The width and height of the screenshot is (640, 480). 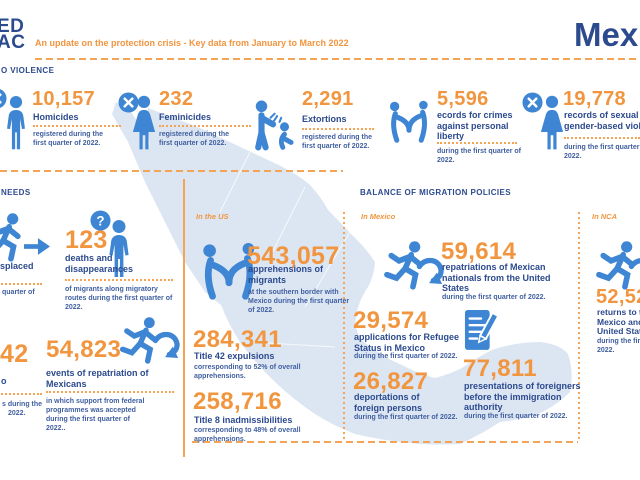 What do you see at coordinates (95, 401) in the screenshot?
I see `text-line: in which support from federal` at bounding box center [95, 401].